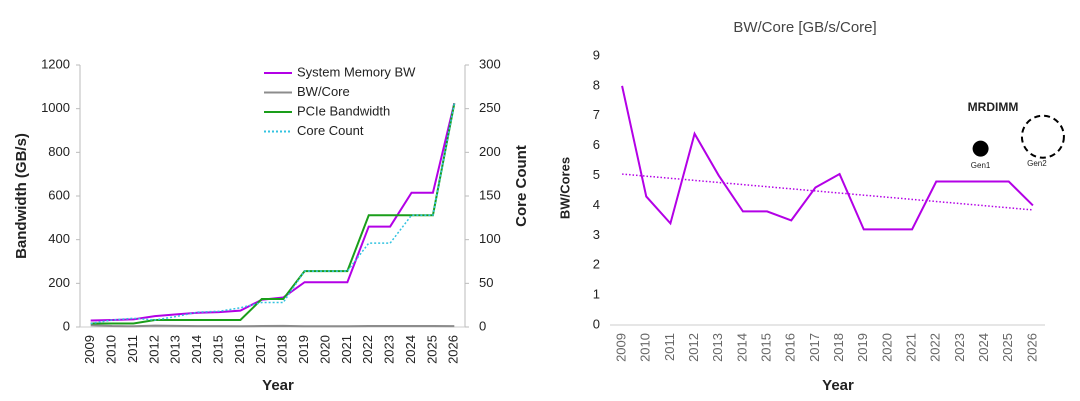  What do you see at coordinates (596, 204) in the screenshot?
I see `y-tick-label: 4` at bounding box center [596, 204].